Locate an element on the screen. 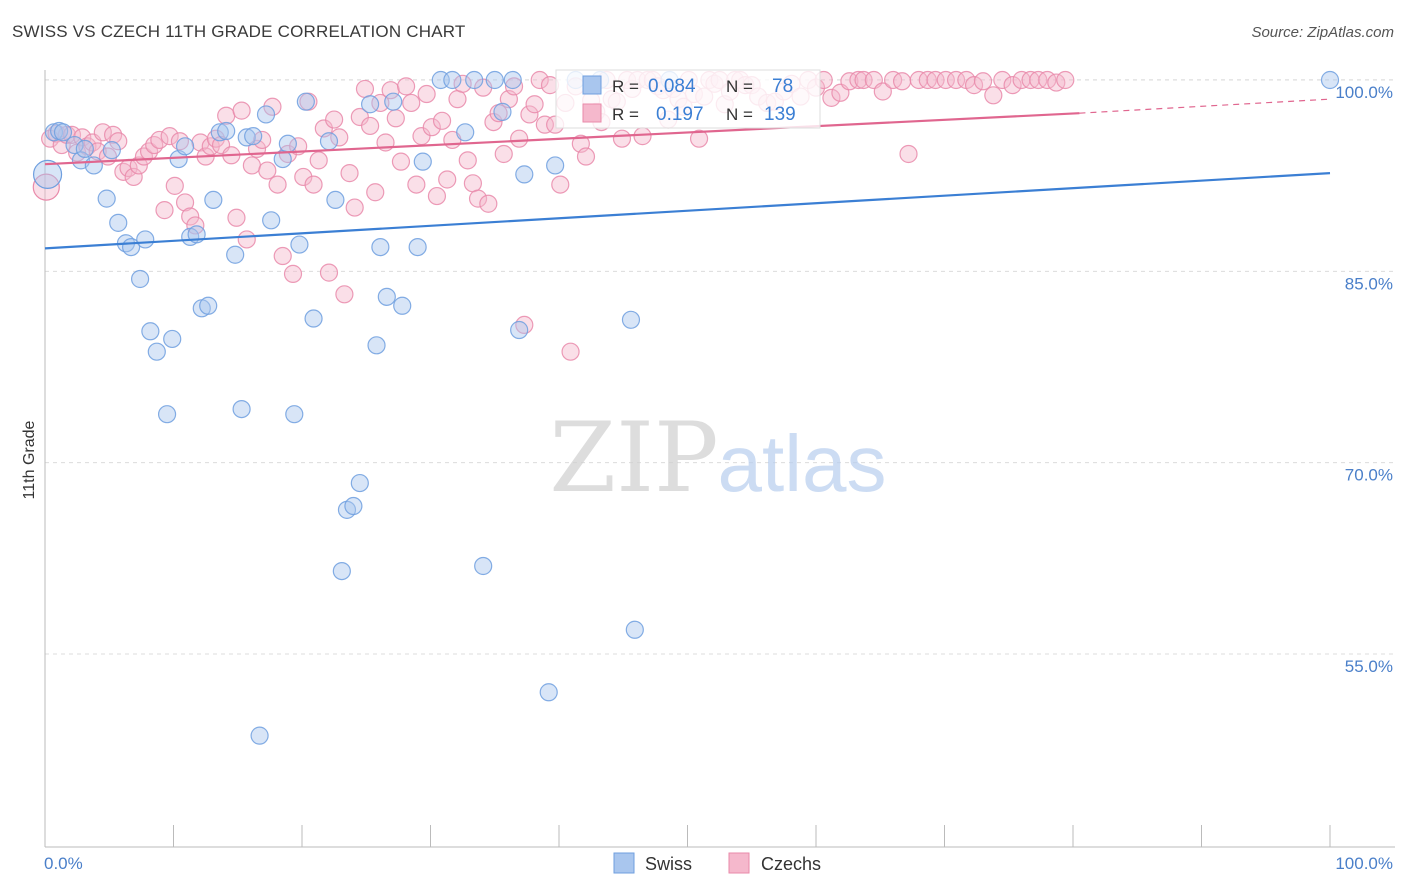 Image resolution: width=1406 pixels, height=892 pixels. legend-czech-label: Czechs is located at coordinates (791, 864).